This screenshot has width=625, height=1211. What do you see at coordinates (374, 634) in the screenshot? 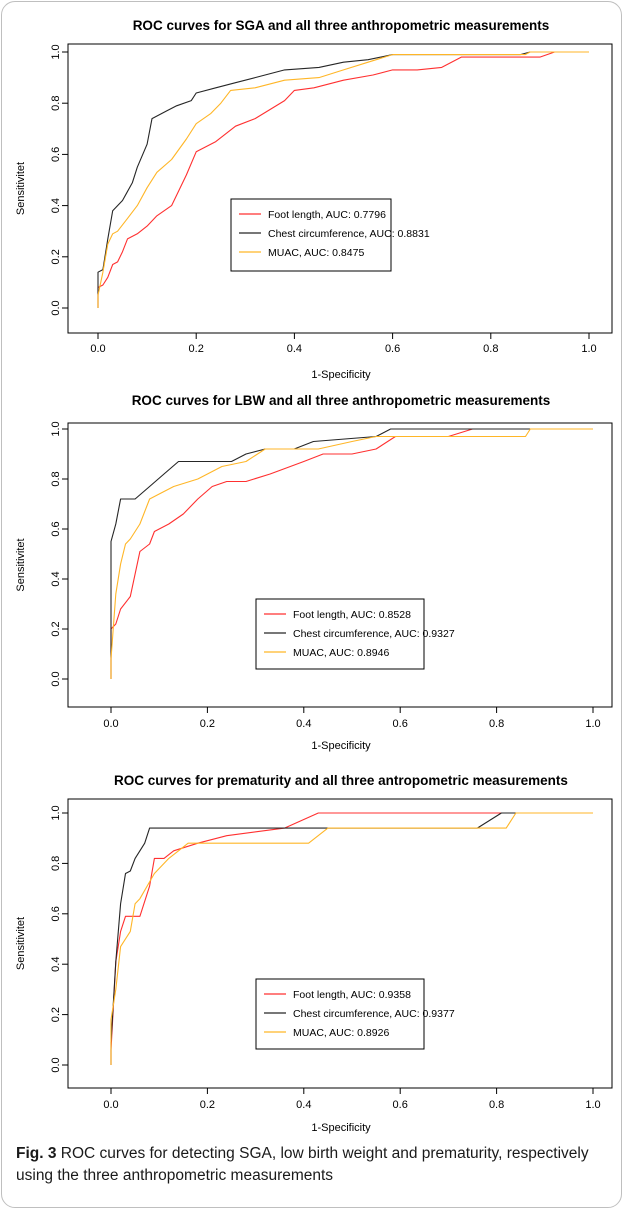
I see `legend-entry: Chest circumference, AUC: 0.9327` at bounding box center [374, 634].